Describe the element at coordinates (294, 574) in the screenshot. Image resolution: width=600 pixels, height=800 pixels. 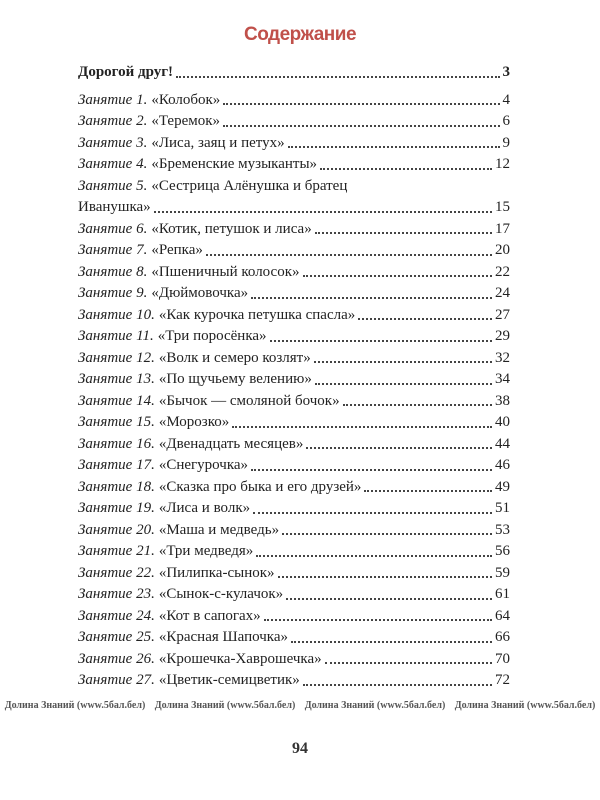
I see `toc-entry: Занятие 22. «Пилипка-сынок» 59` at that location.